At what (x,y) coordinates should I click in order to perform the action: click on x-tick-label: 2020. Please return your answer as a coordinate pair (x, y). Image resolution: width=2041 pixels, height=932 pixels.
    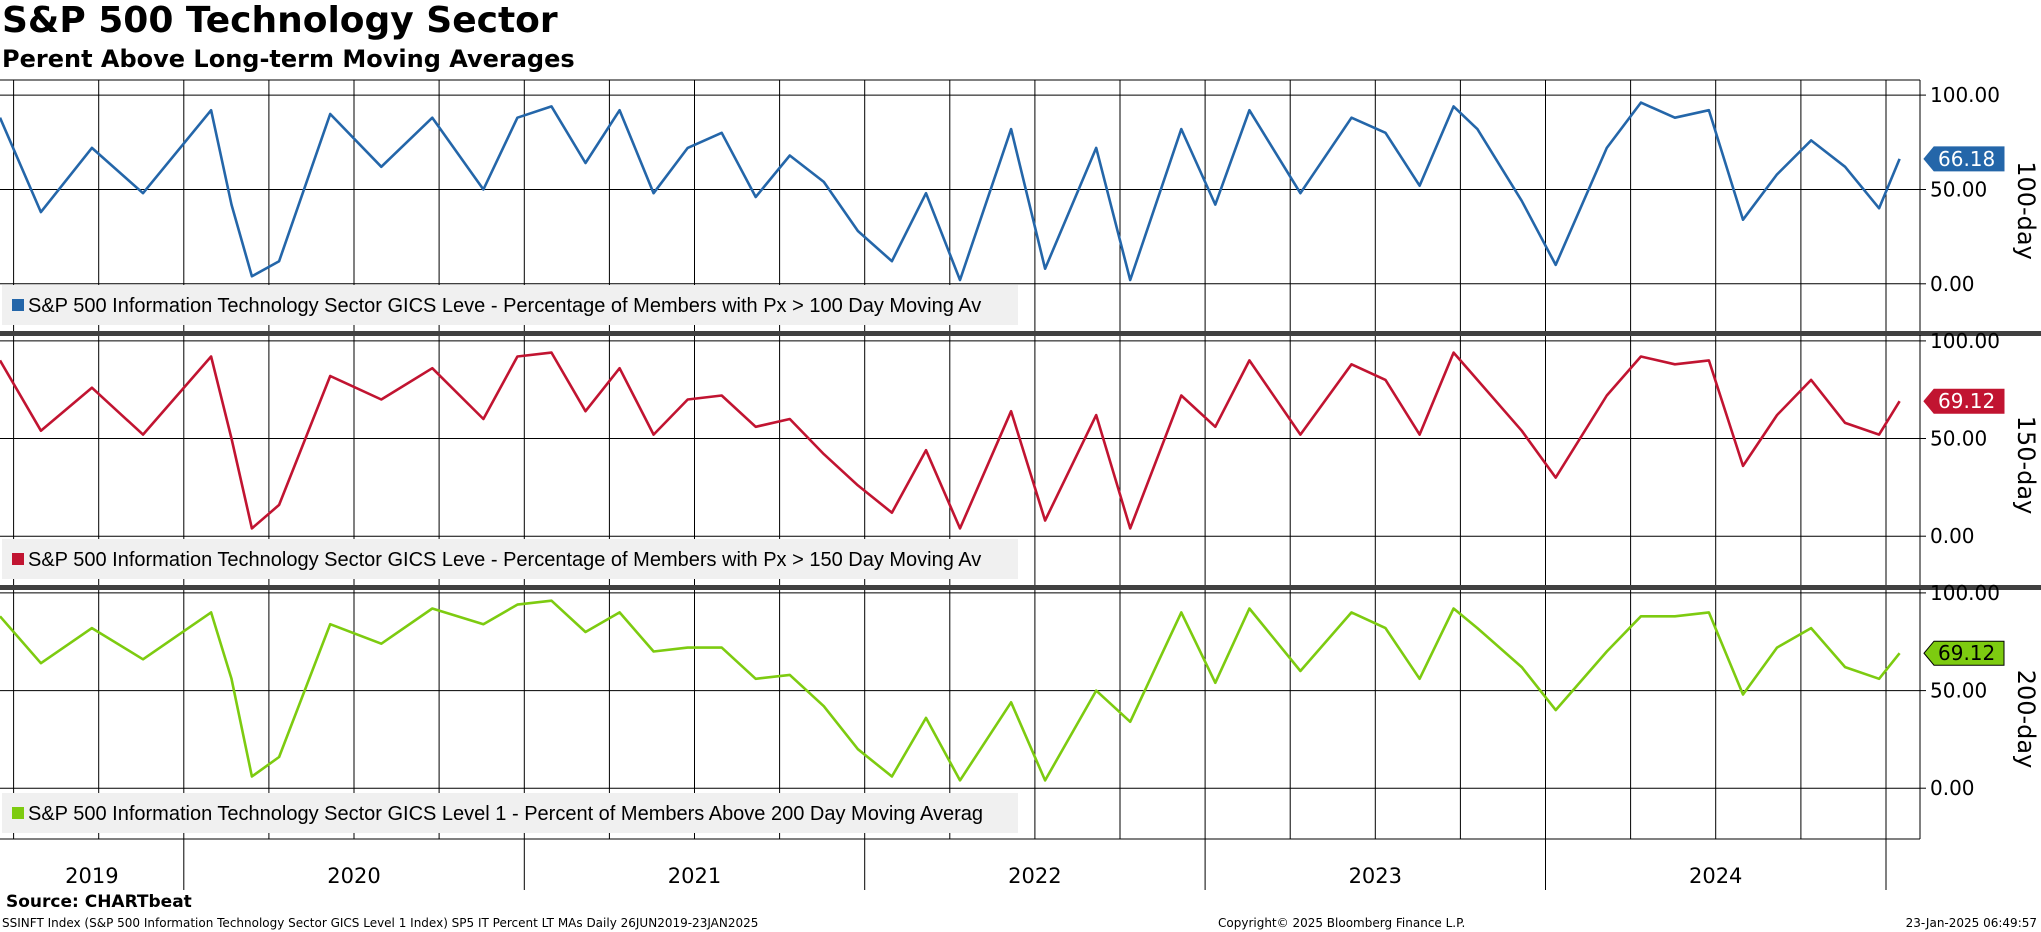
    Looking at the image, I should click on (353, 876).